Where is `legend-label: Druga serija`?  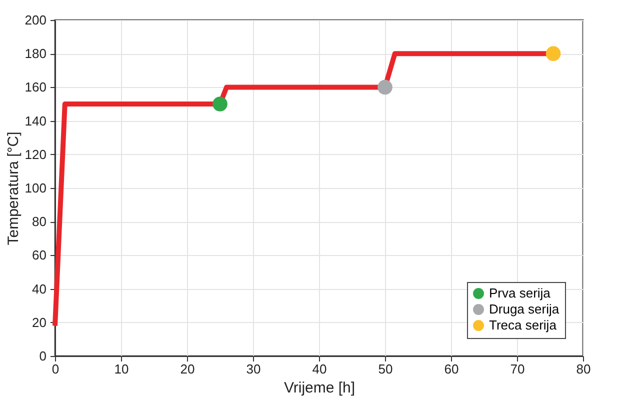 legend-label: Druga serija is located at coordinates (524, 309).